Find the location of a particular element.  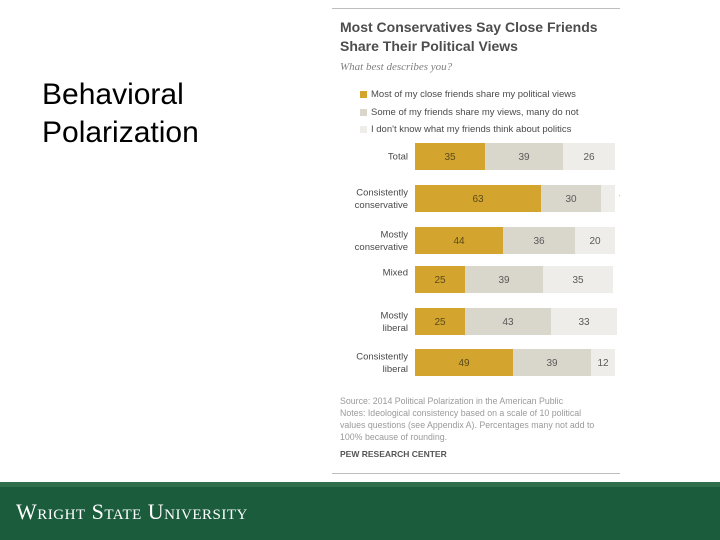

bar-value-label: 63 is located at coordinates (478, 199).